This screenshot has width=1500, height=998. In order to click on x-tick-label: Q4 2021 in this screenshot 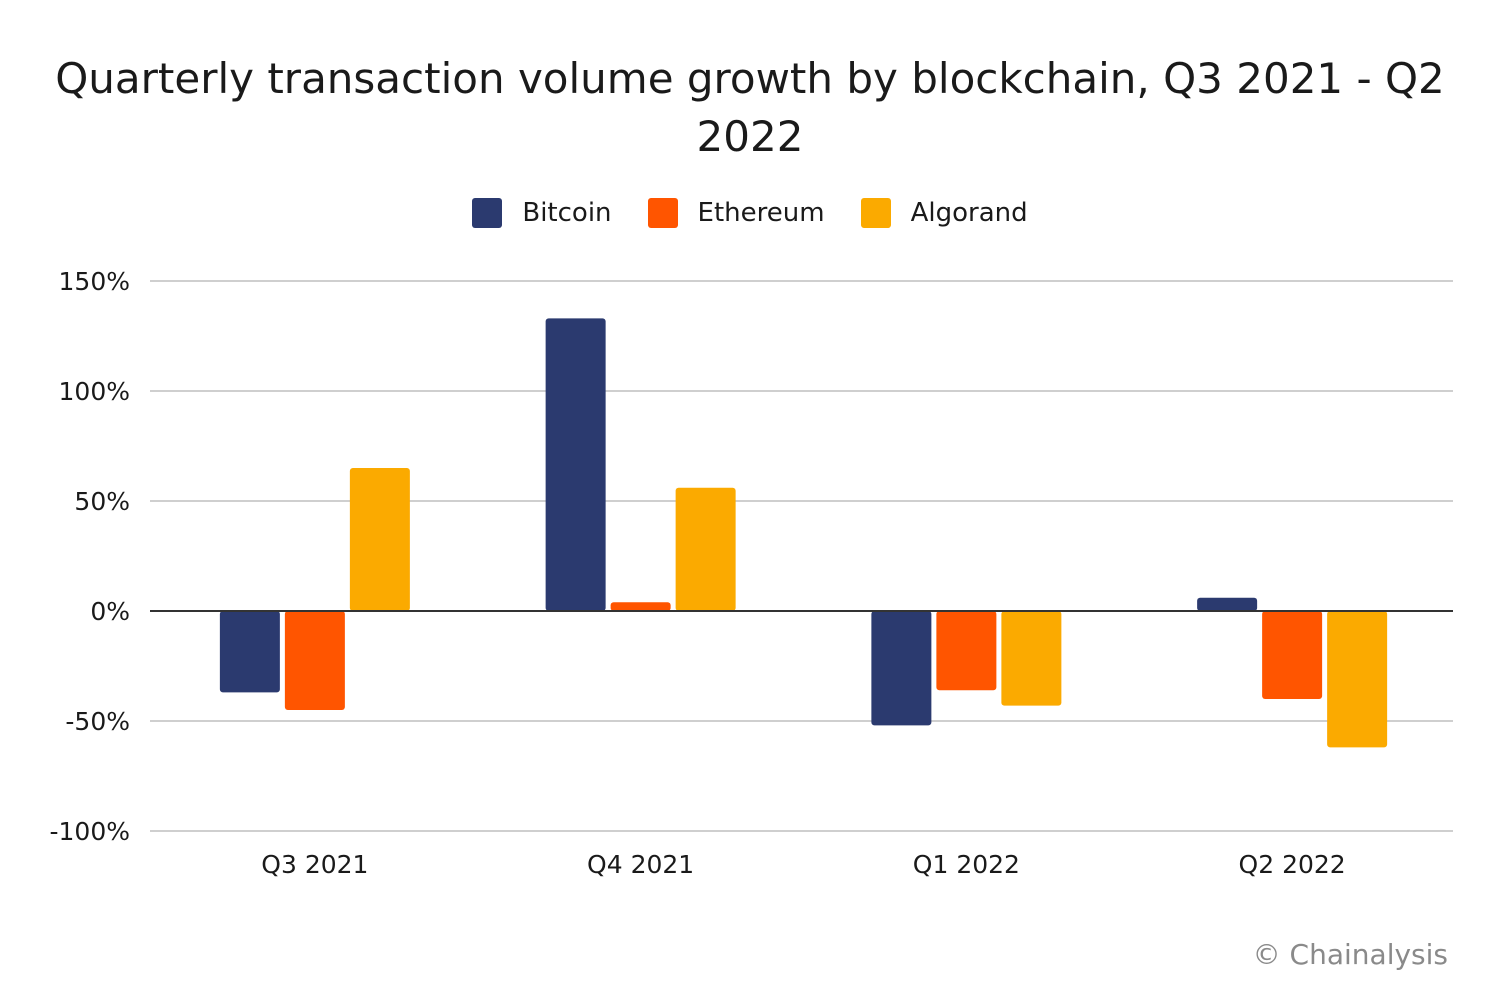, I will do `click(640, 864)`.